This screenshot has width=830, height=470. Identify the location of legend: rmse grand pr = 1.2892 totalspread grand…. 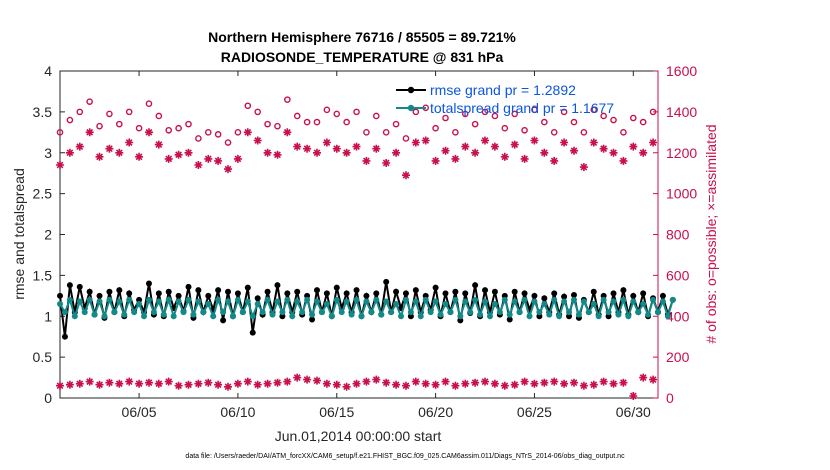
(505, 99).